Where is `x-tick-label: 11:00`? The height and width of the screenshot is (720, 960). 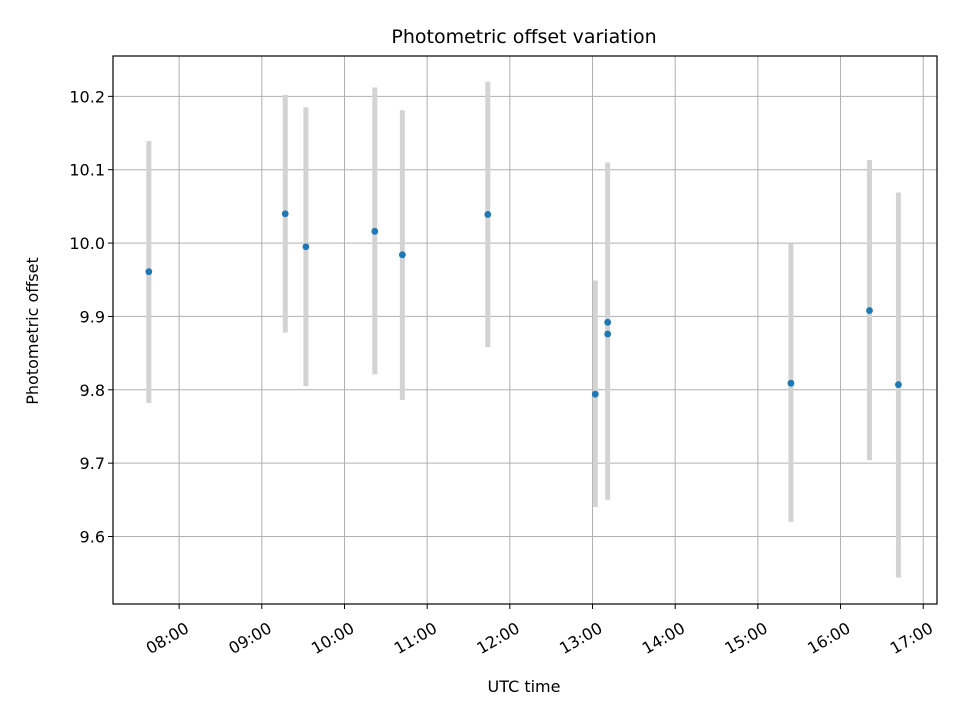 x-tick-label: 11:00 is located at coordinates (415, 638).